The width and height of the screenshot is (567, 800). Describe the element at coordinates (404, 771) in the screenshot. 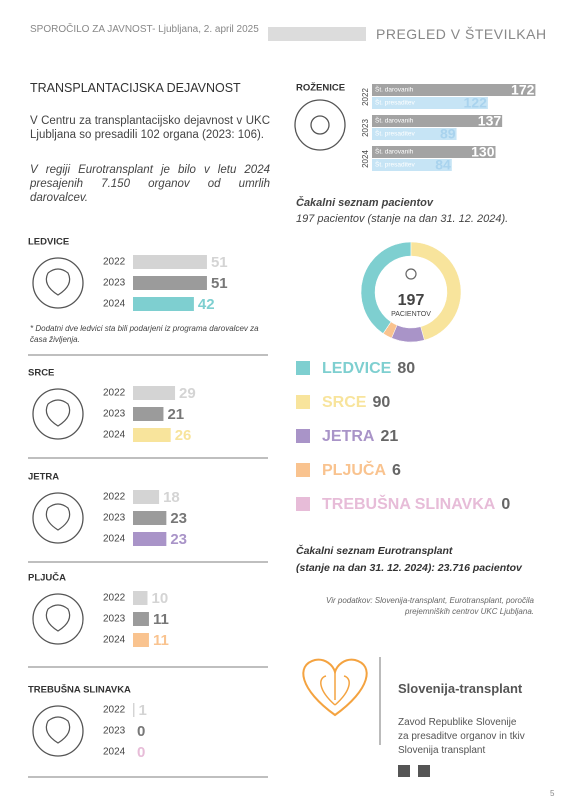

I see `facebook-icon` at that location.